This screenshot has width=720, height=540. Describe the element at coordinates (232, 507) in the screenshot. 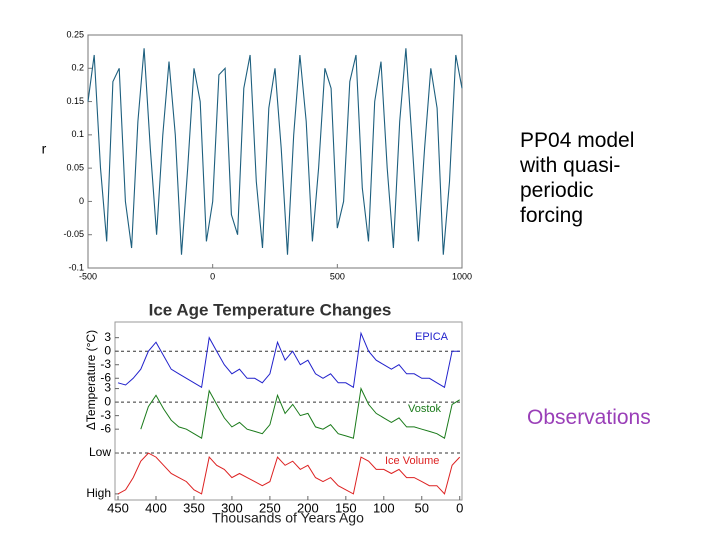

I see `x-tick-label: 300` at that location.